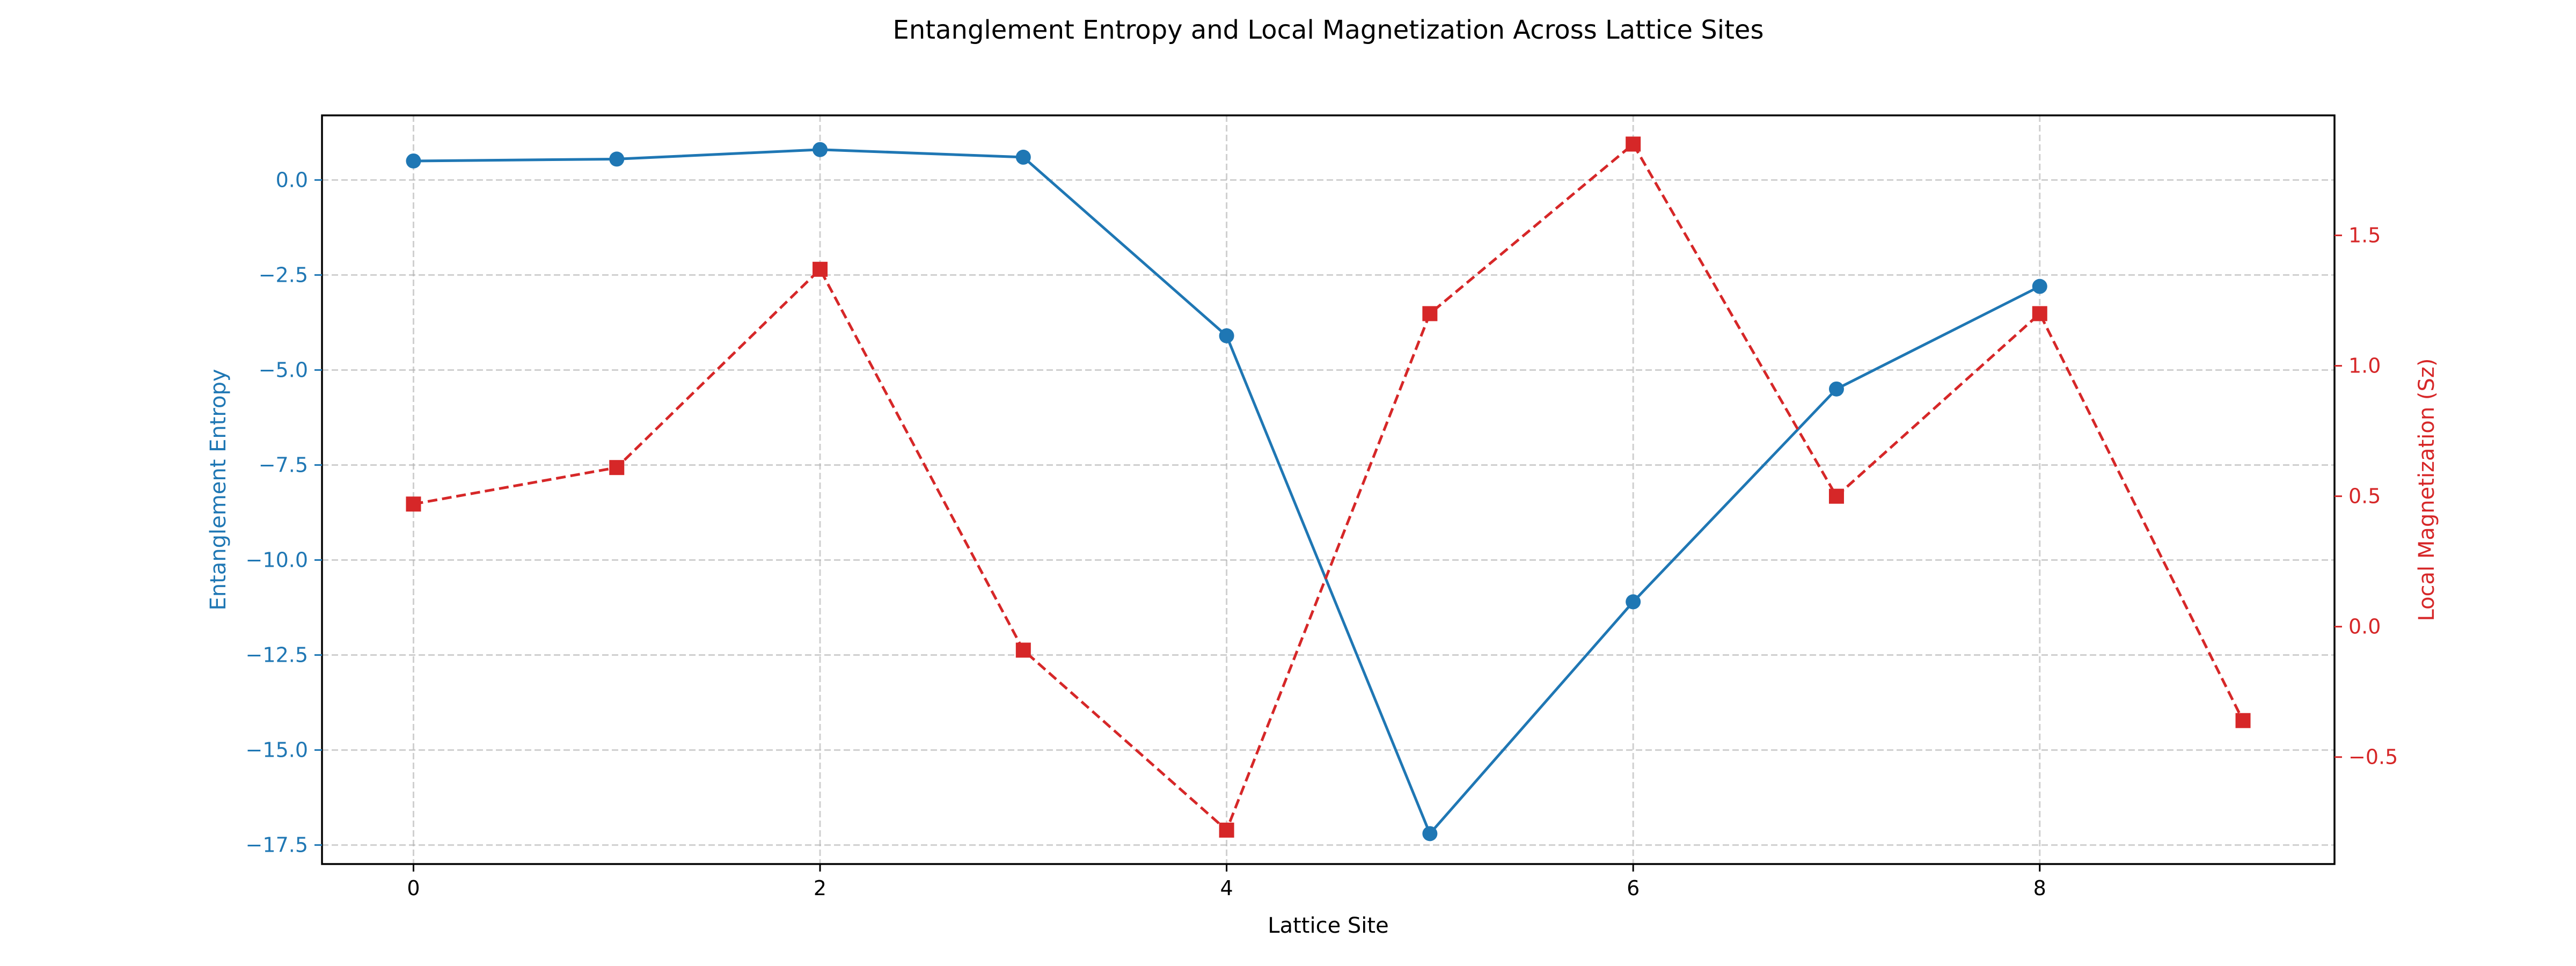 The width and height of the screenshot is (2576, 966). I want to click on x-tick-label: 4, so click(1226, 888).